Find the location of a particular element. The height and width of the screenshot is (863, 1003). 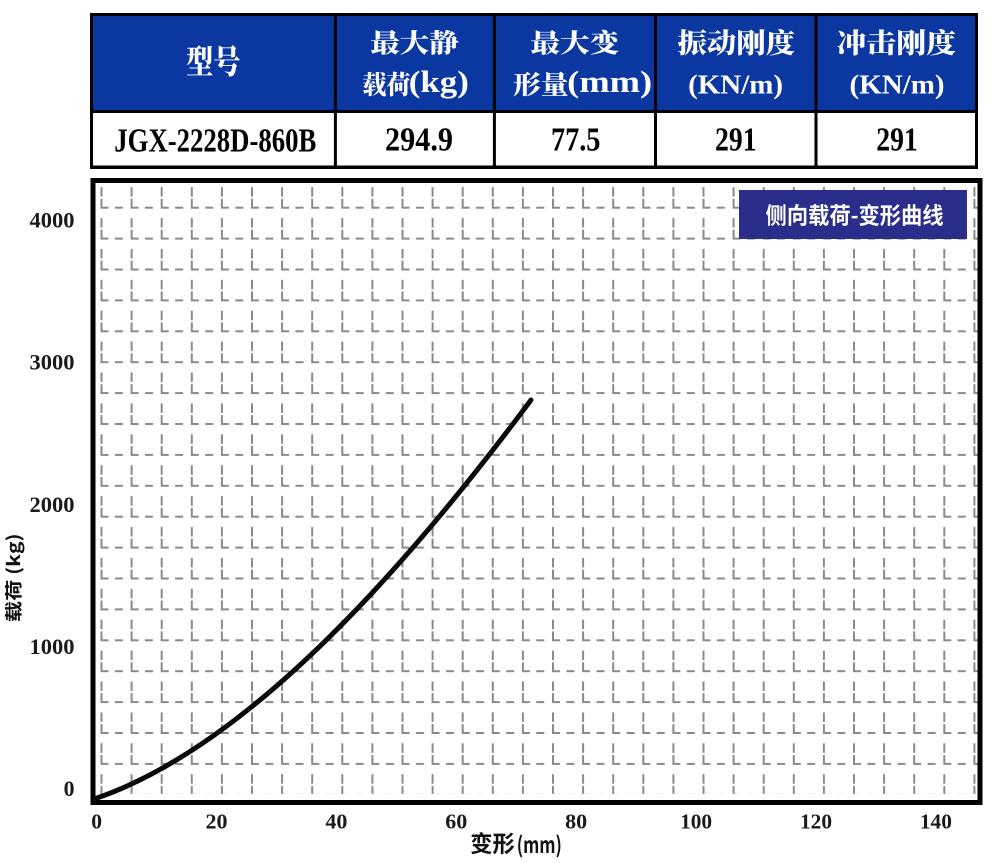

svg-text: 100 is located at coordinates (696, 822).